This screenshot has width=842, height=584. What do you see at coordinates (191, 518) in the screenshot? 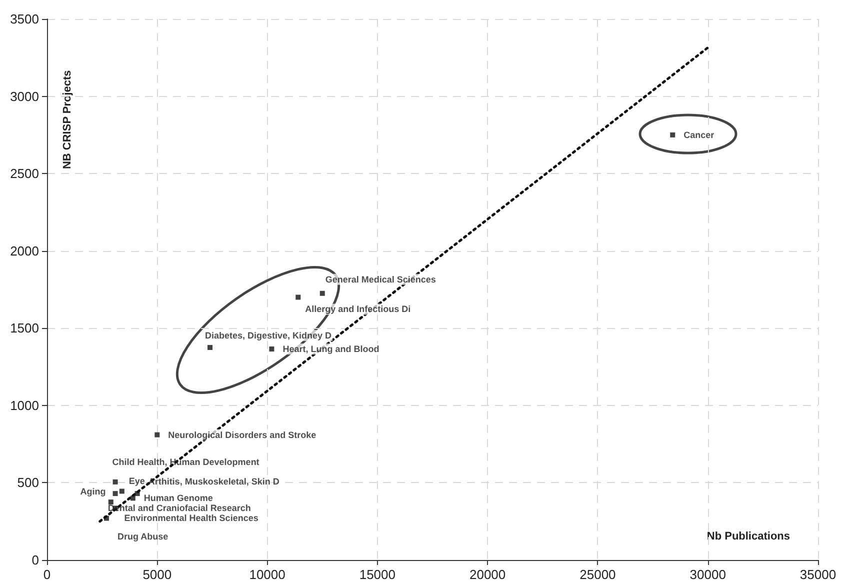
I see `annotation: Environmental Health Sciences` at bounding box center [191, 518].